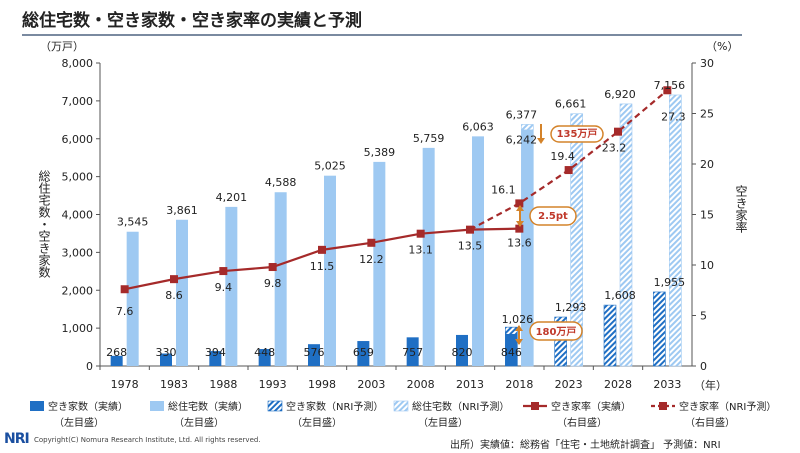 The height and width of the screenshot is (453, 800). I want to click on svg-text: 総住宅数・空き家数, so click(44, 224).